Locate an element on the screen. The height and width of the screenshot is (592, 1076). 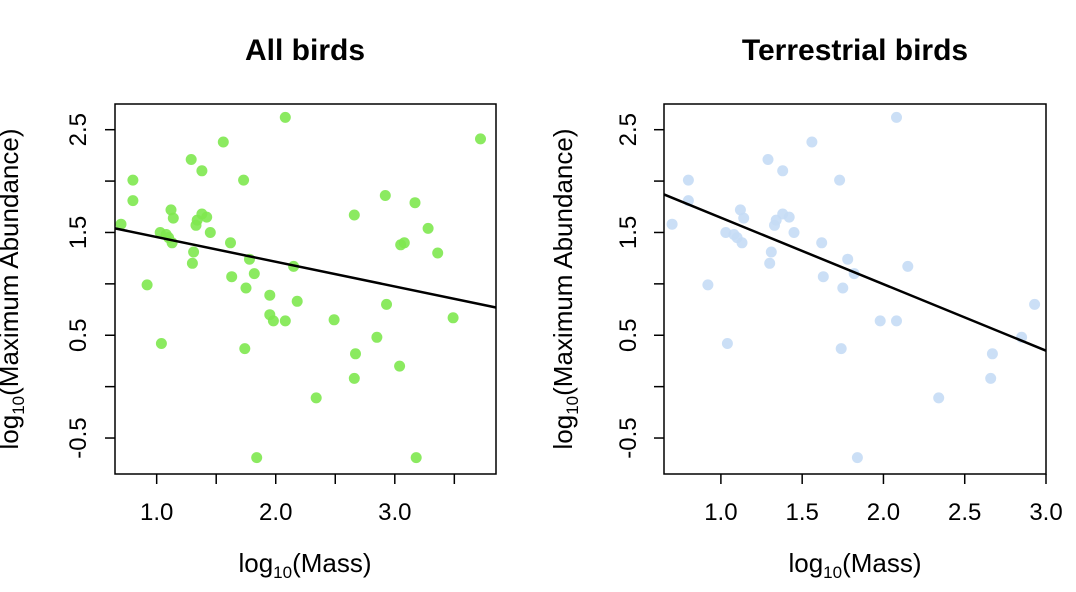
x-tick-label: 2.5 is located at coordinates (964, 512).